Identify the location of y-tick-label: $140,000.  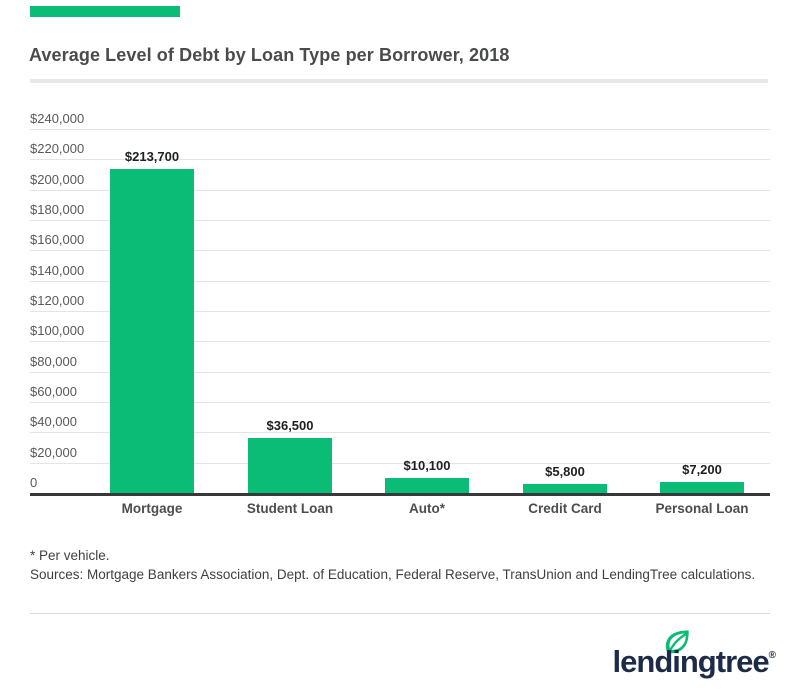
(57, 270).